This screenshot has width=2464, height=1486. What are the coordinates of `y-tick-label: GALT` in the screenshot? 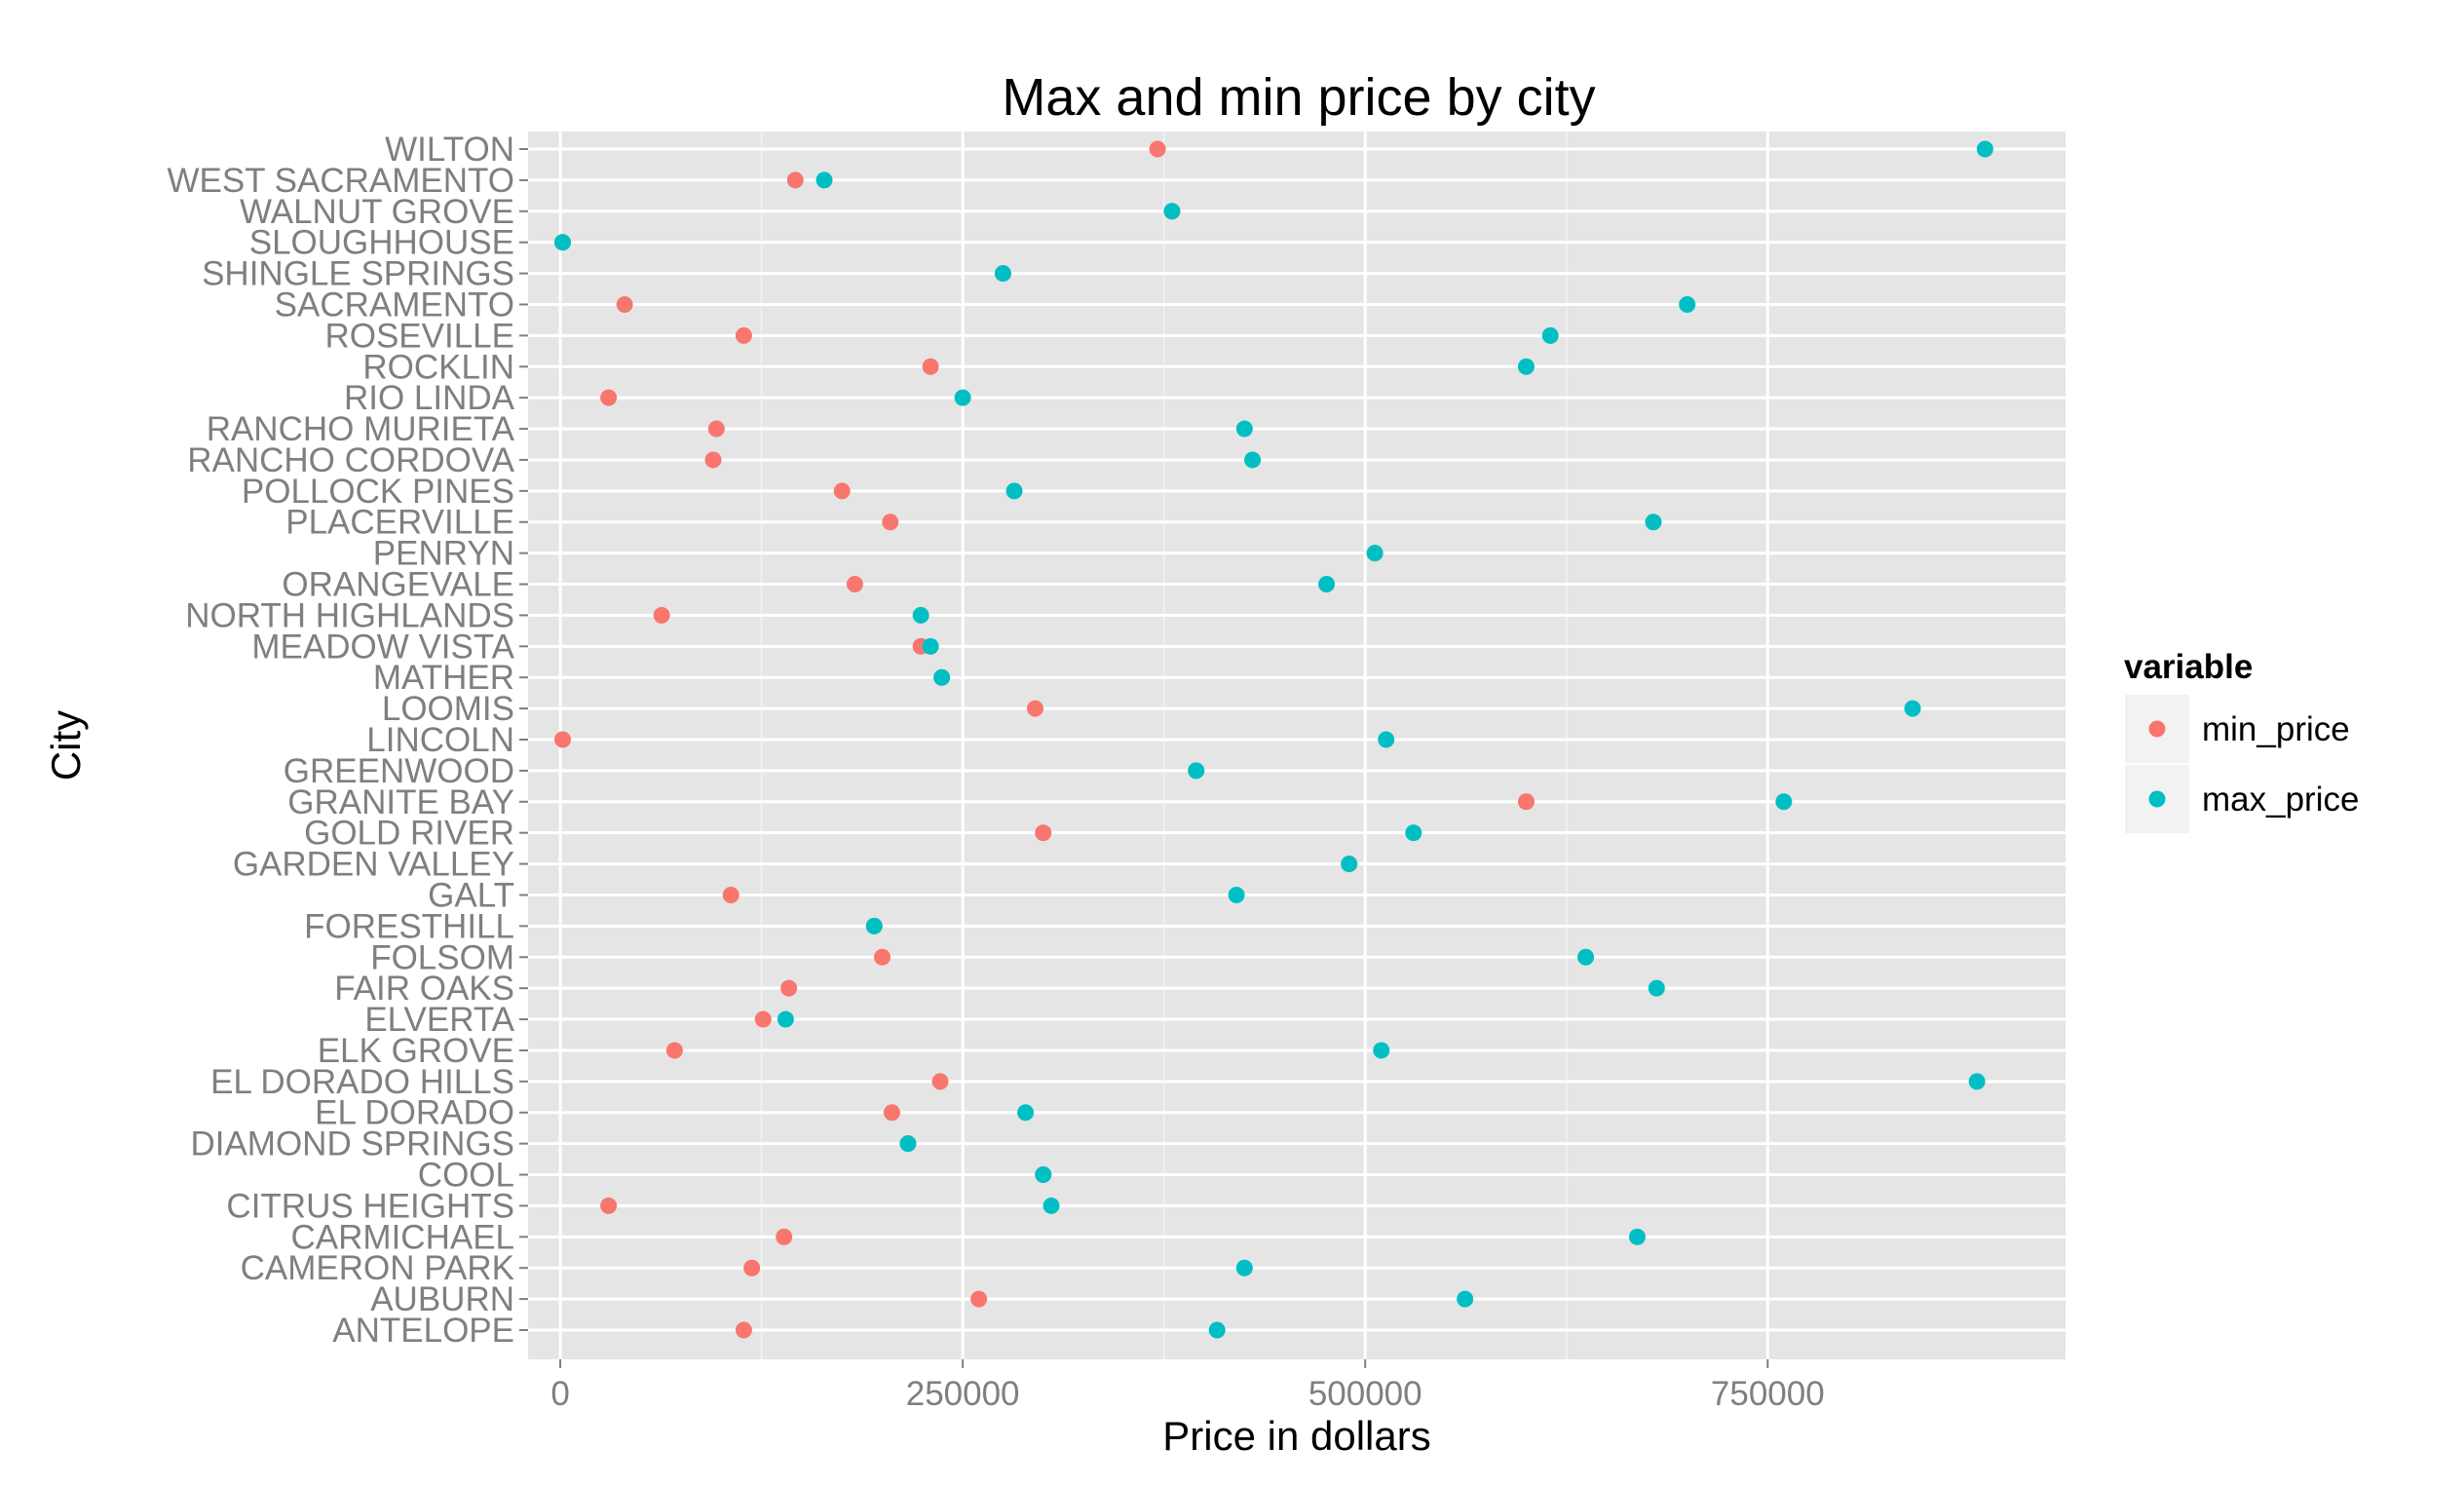 It's located at (471, 895).